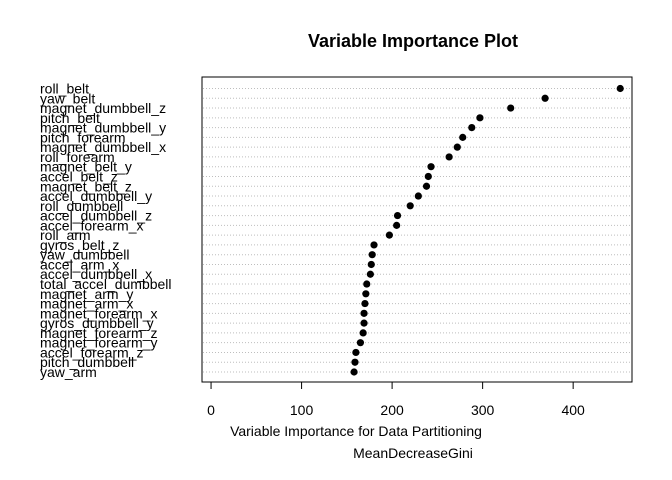  I want to click on category-label: roll_belt, so click(64, 89).